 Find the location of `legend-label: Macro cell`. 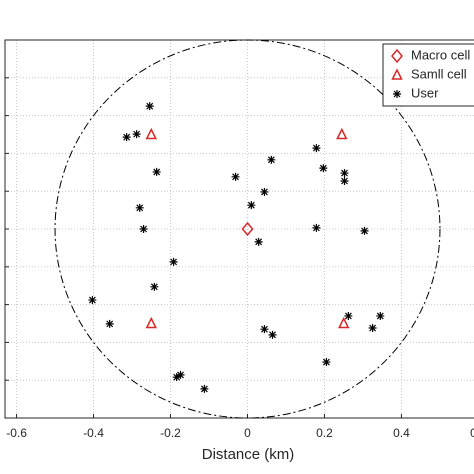

legend-label: Macro cell is located at coordinates (440, 54).